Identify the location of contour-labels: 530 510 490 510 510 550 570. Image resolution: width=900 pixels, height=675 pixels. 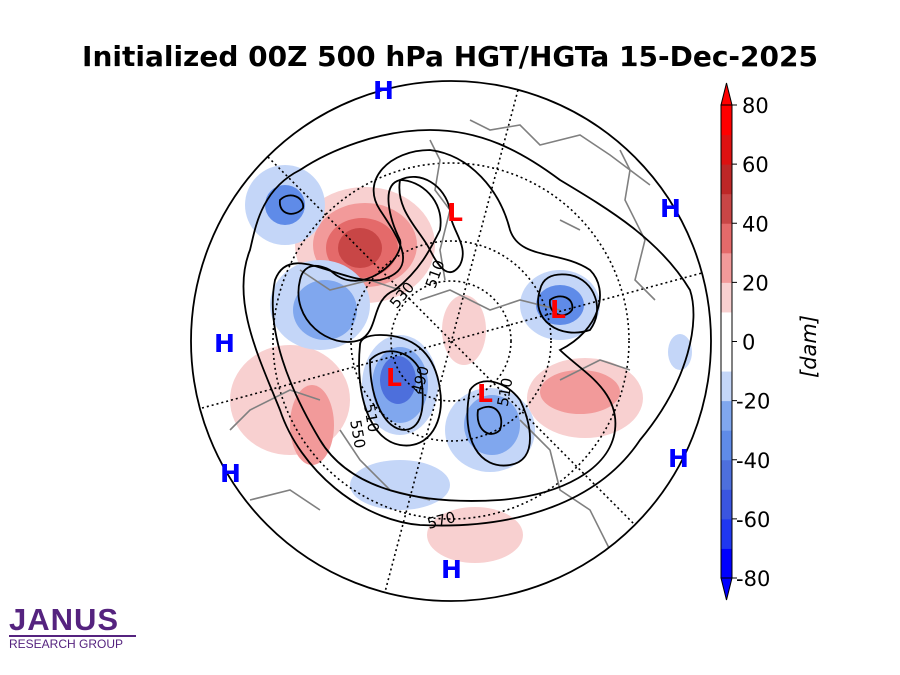
(431, 395).